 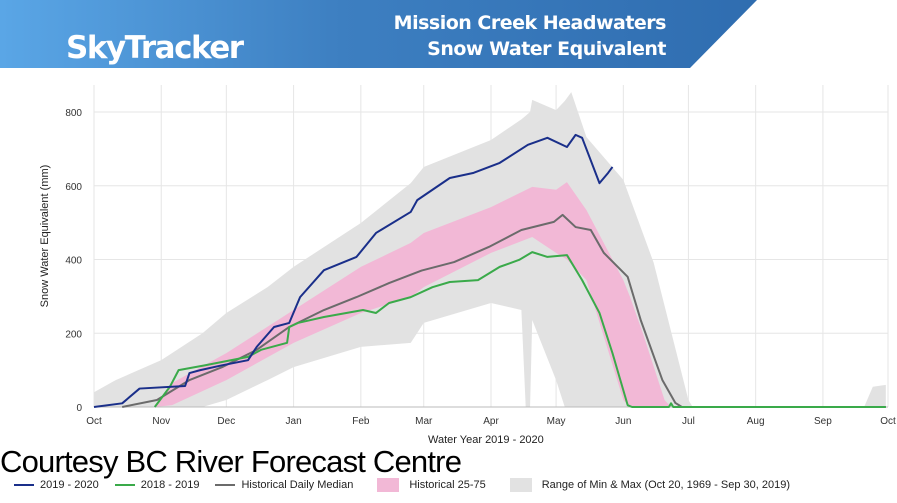 I want to click on x-tick-label: Nov, so click(x=161, y=421).